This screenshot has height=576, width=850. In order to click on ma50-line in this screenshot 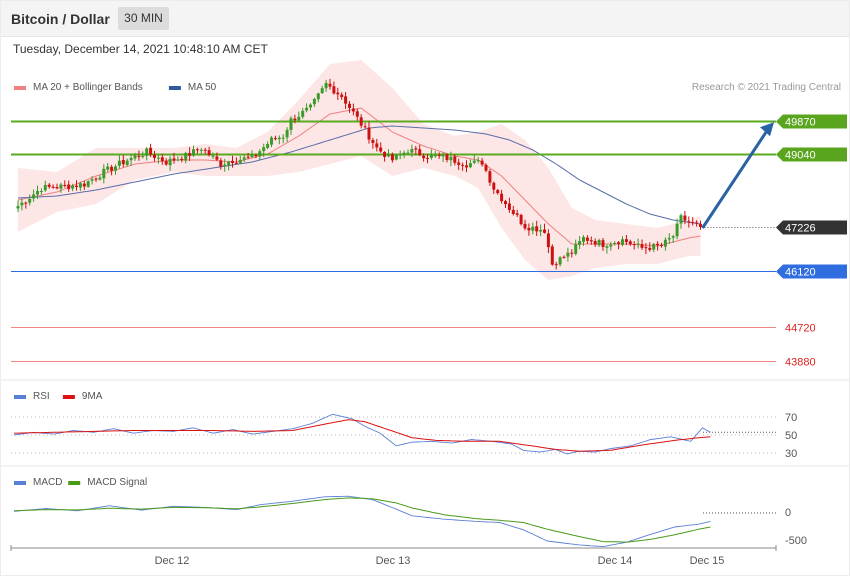, I will do `click(359, 175)`.